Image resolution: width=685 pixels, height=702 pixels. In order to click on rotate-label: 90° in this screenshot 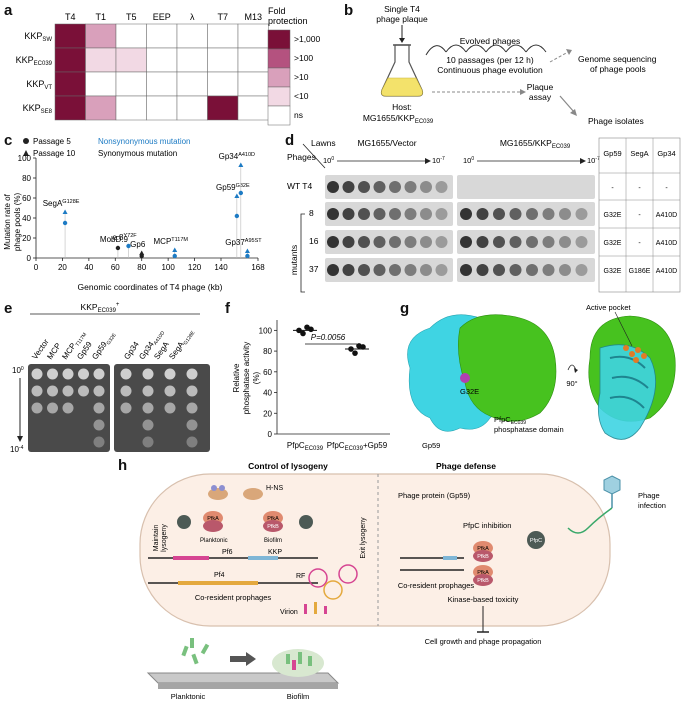, I will do `click(571, 383)`.